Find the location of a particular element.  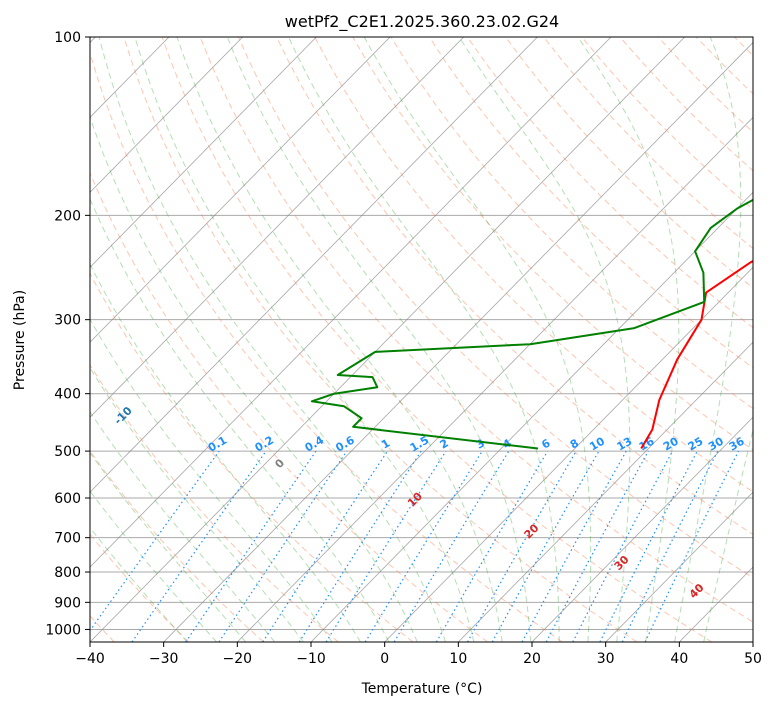

dry-adiabat-line is located at coordinates (177, 546).